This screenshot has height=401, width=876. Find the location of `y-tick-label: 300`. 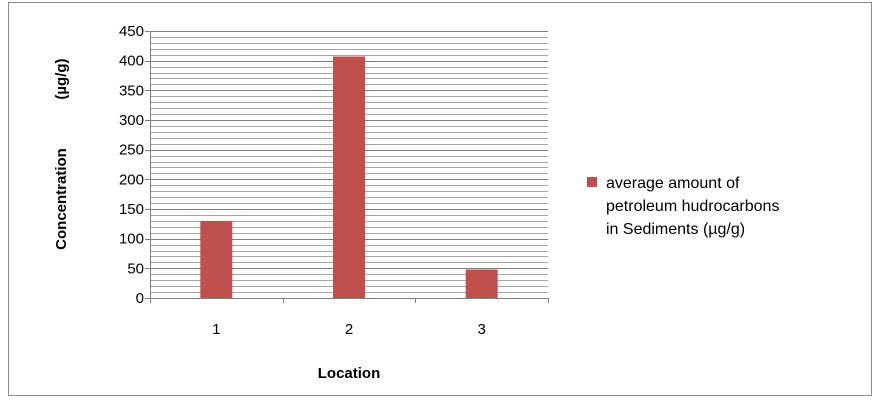

y-tick-label: 300 is located at coordinates (131, 120).